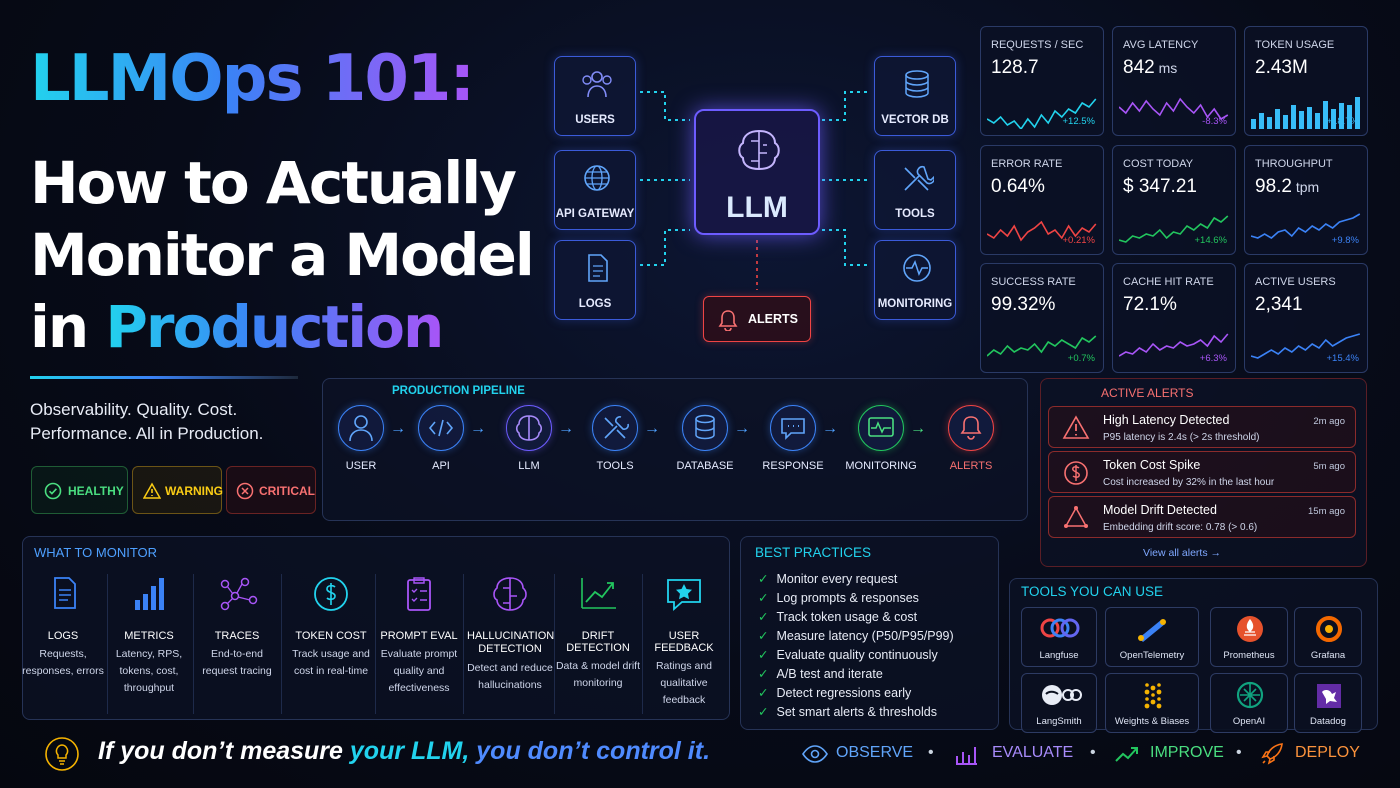 This screenshot has height=788, width=1400. I want to click on metric-card: AVG LATENCY 842 ms -8.3%, so click(1174, 81).